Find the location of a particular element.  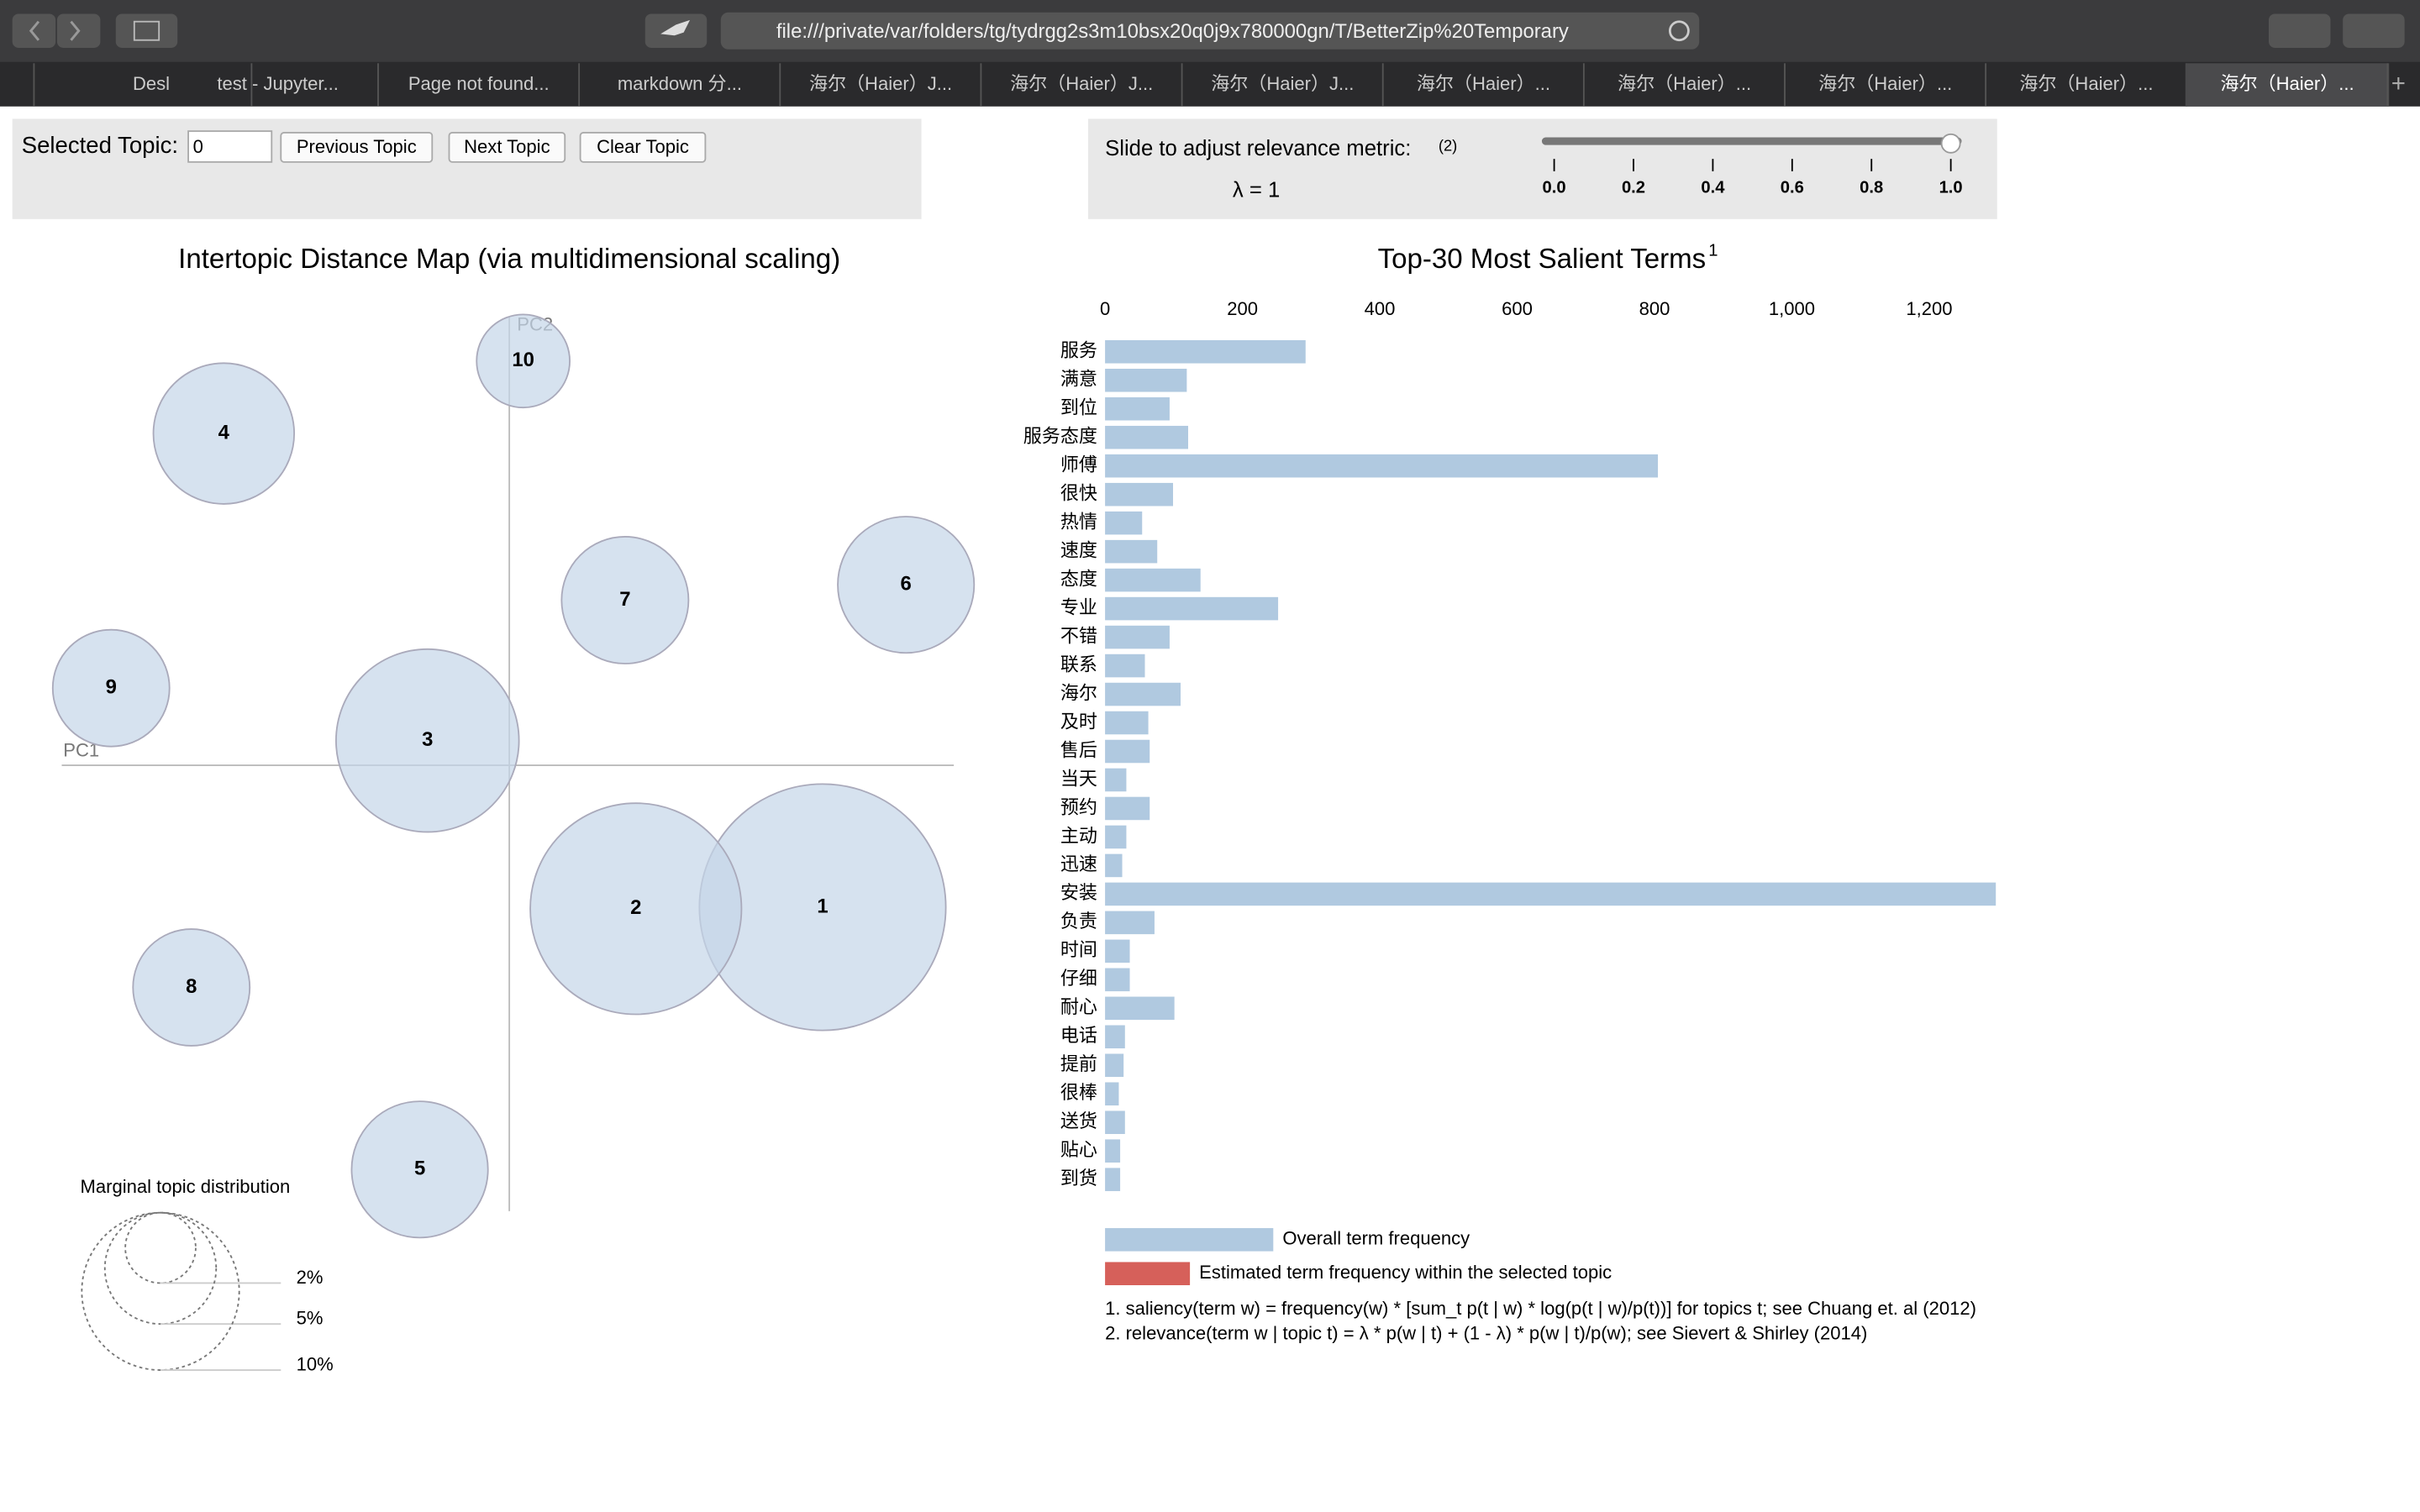

new-tab: + is located at coordinates (2398, 83).